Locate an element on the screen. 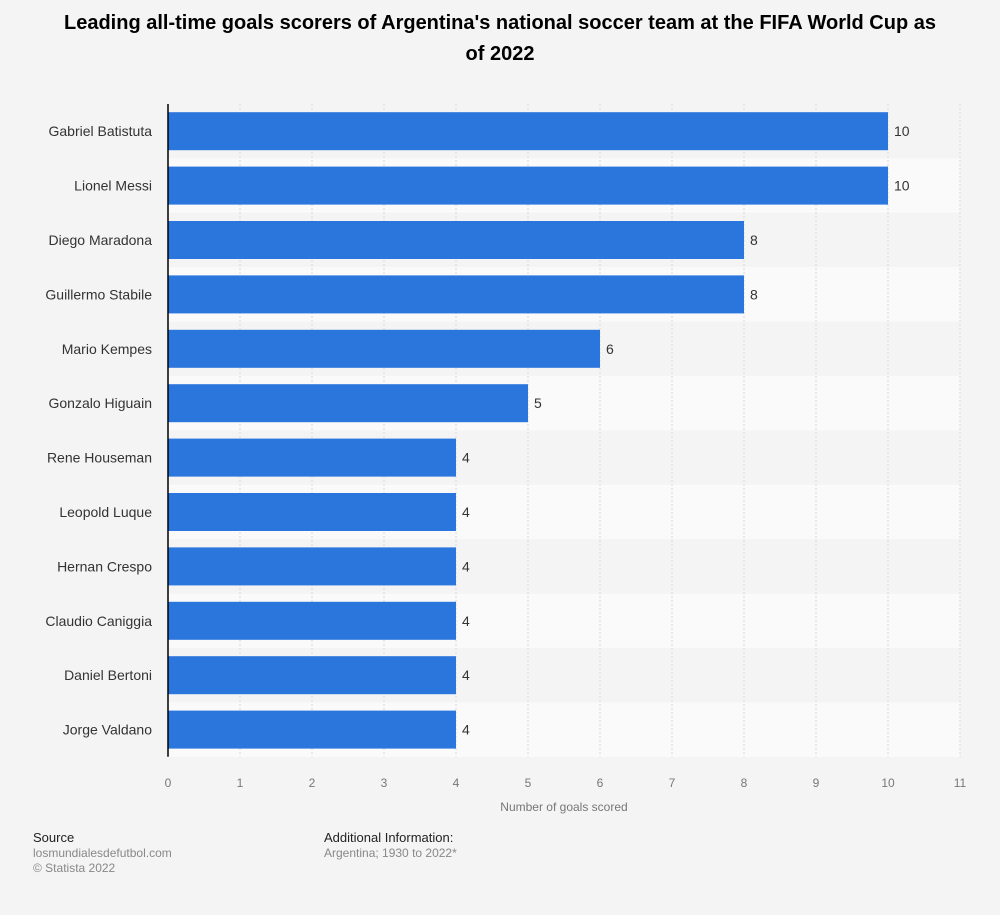 This screenshot has height=915, width=1000. source-link: losmundialesdefutbol.com is located at coordinates (102, 852).